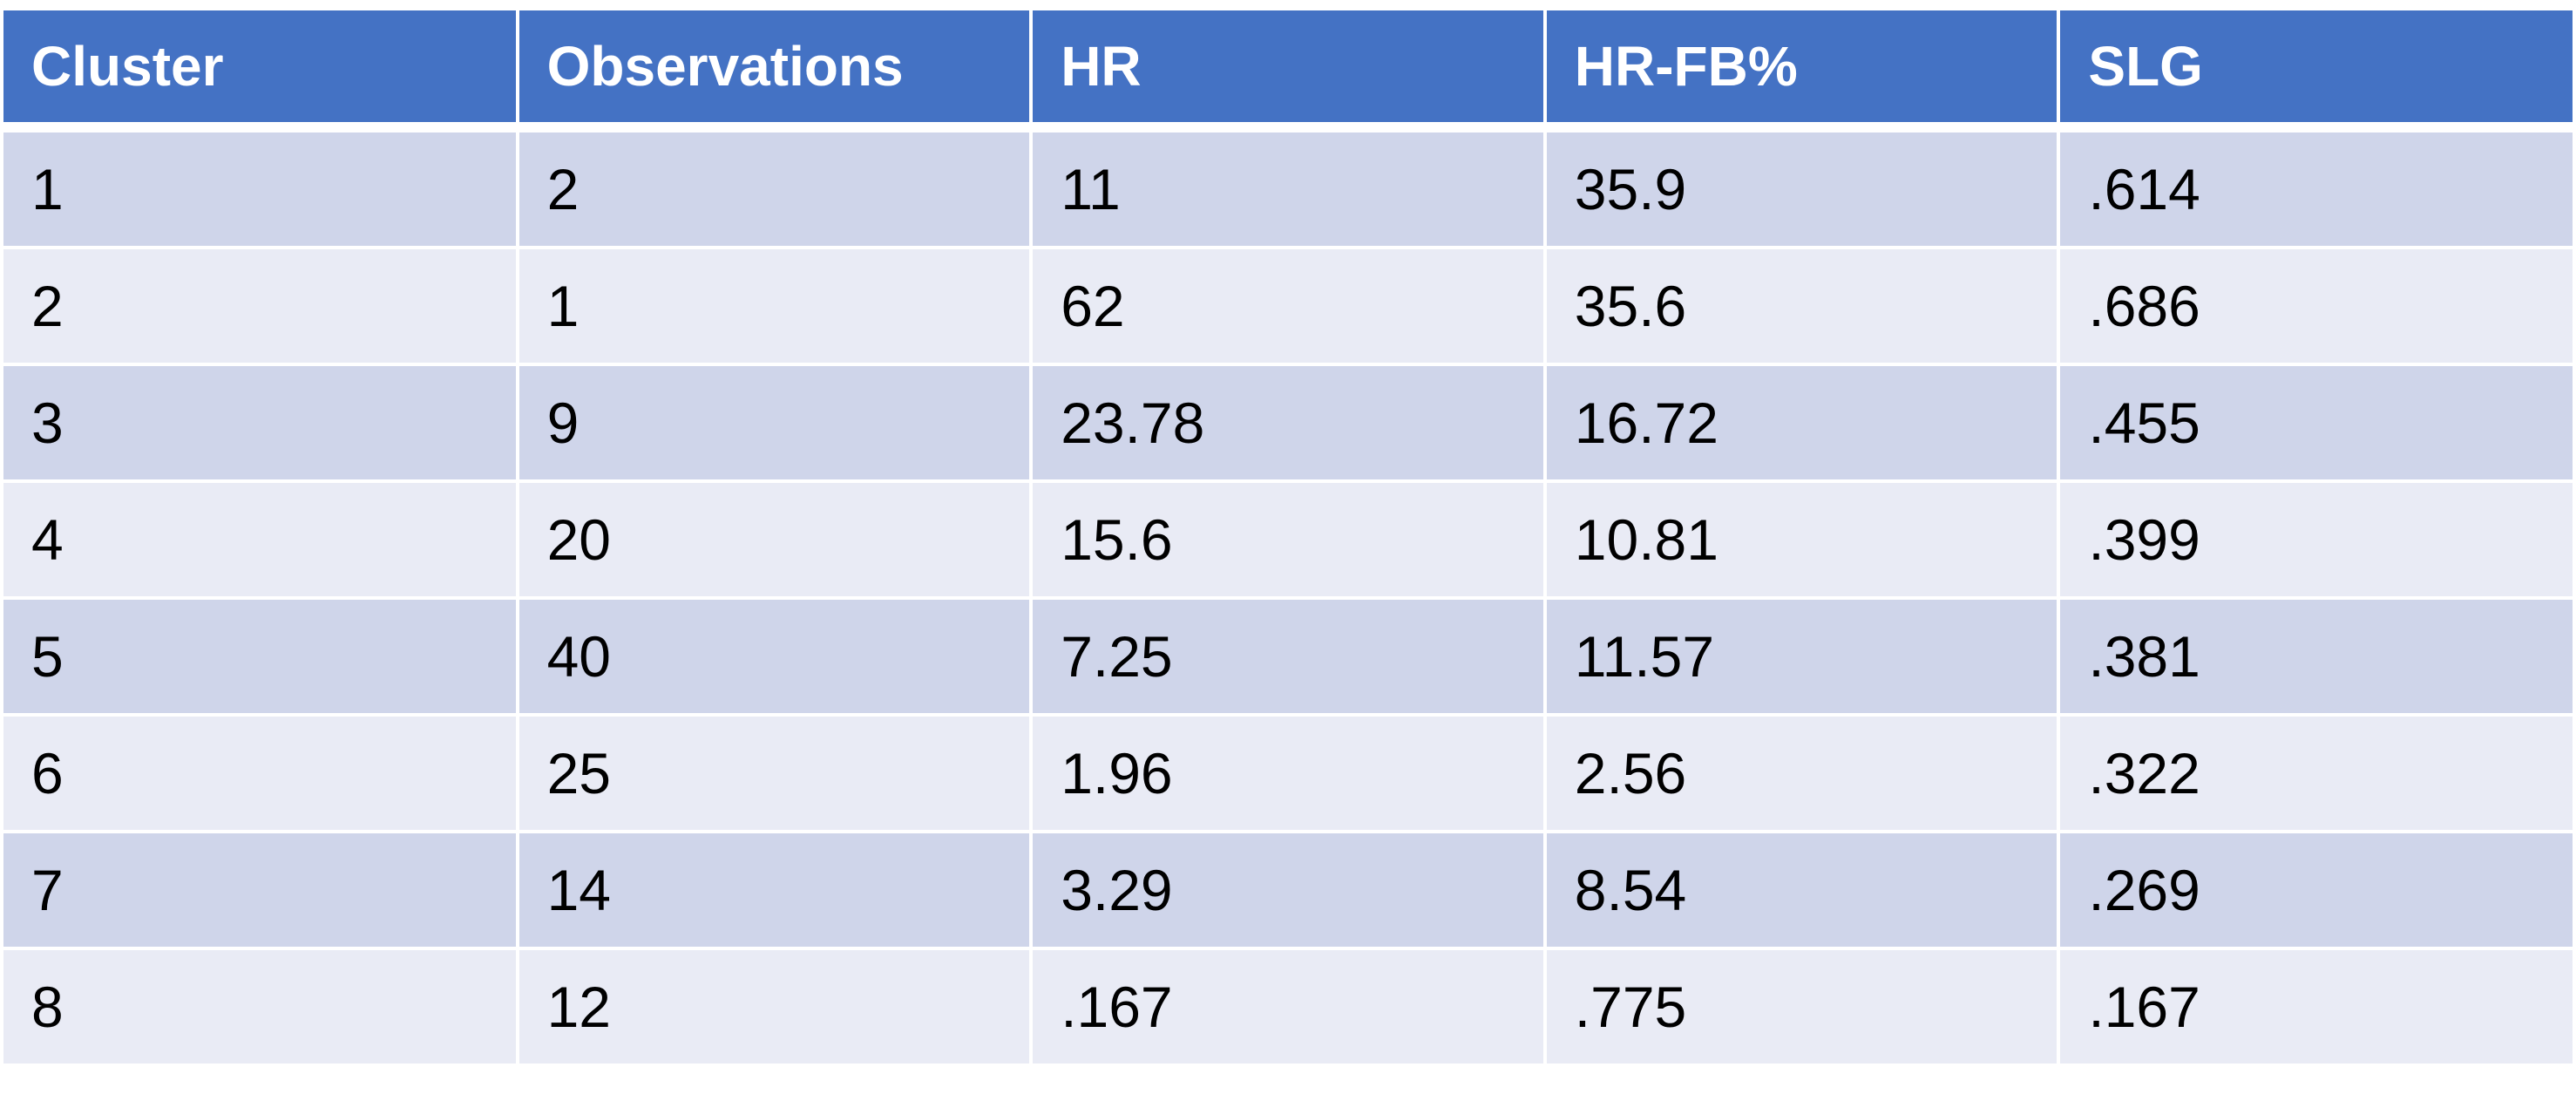 The width and height of the screenshot is (2576, 1094). What do you see at coordinates (774, 538) in the screenshot?
I see `cell-observations: 20` at bounding box center [774, 538].